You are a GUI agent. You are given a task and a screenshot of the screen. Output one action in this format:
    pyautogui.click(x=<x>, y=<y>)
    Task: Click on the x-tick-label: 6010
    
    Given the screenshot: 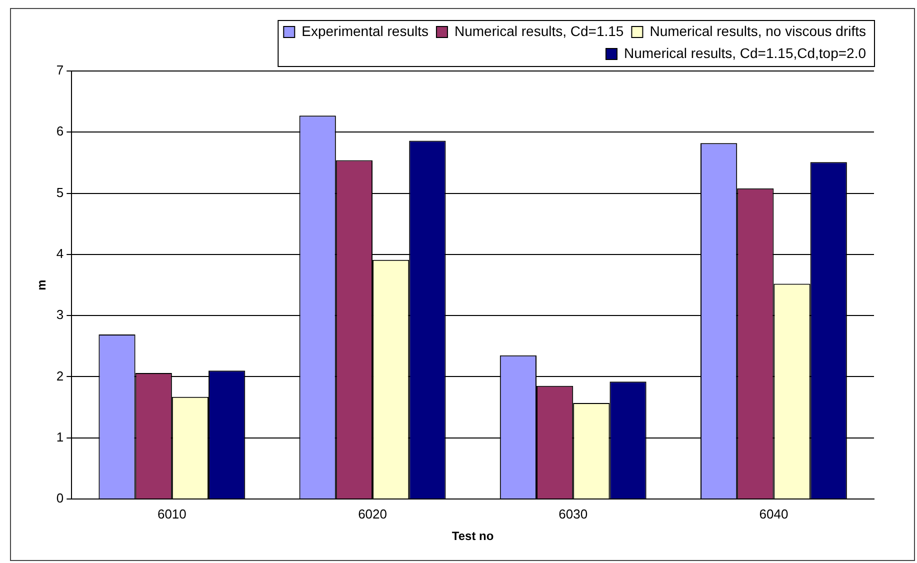 What is the action you would take?
    pyautogui.click(x=171, y=514)
    